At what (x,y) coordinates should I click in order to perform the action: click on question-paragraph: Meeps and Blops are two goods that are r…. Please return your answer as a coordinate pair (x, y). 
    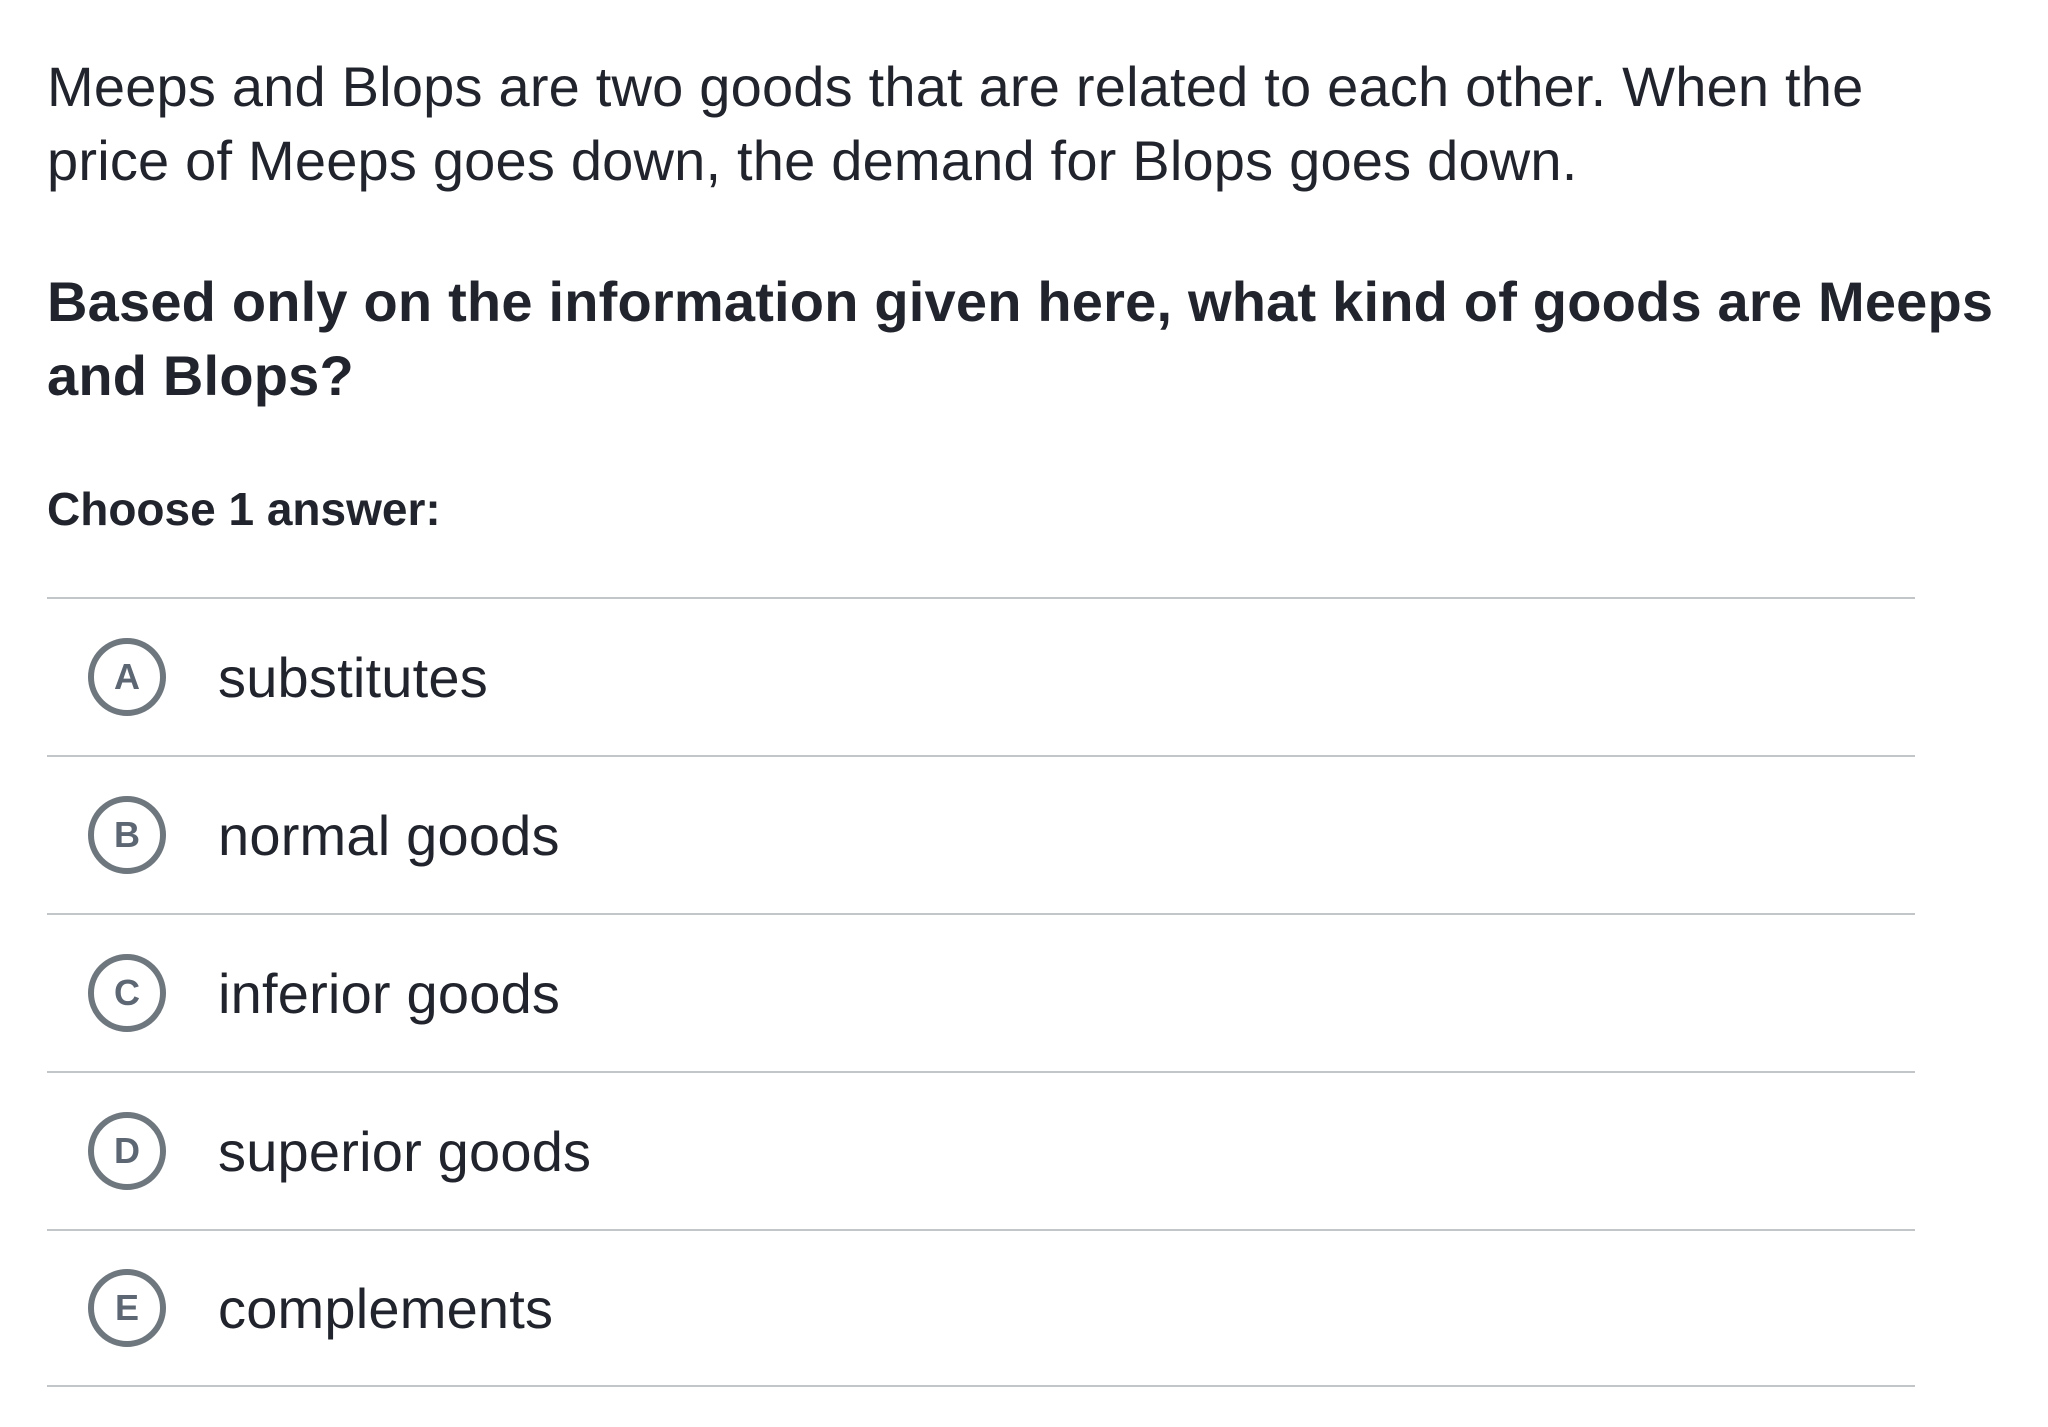
    Looking at the image, I should click on (955, 123).